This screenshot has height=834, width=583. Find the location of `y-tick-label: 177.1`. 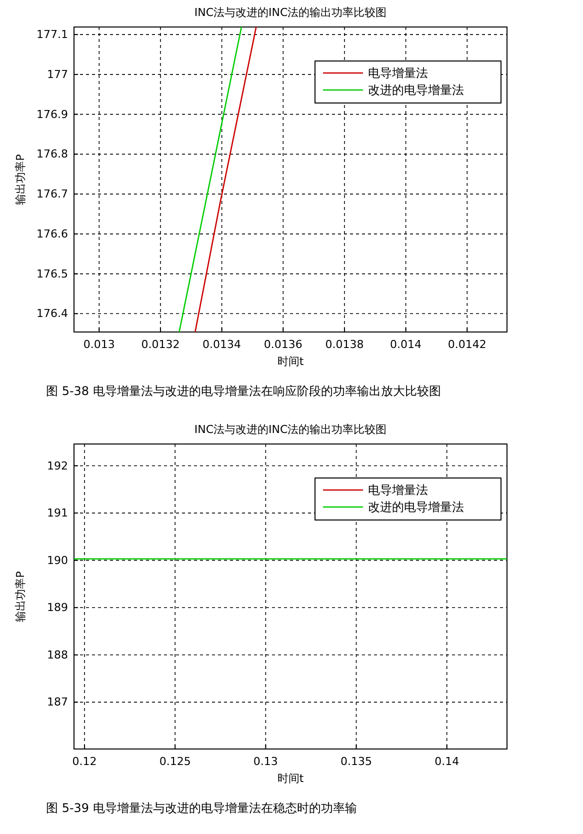

y-tick-label: 177.1 is located at coordinates (52, 35).